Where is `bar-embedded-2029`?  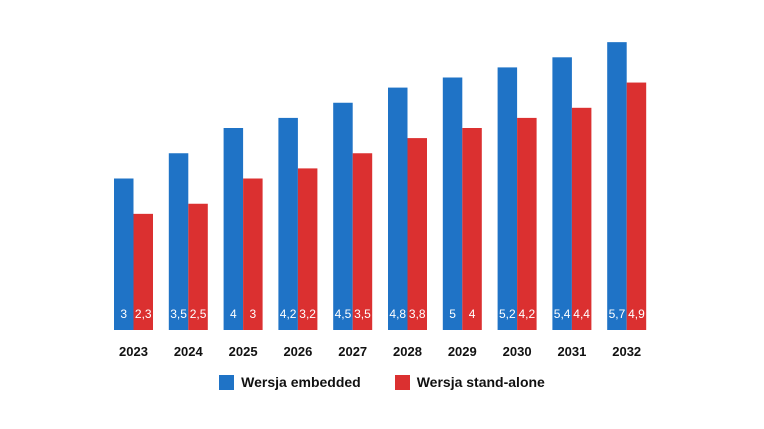
bar-embedded-2029 is located at coordinates (452, 203).